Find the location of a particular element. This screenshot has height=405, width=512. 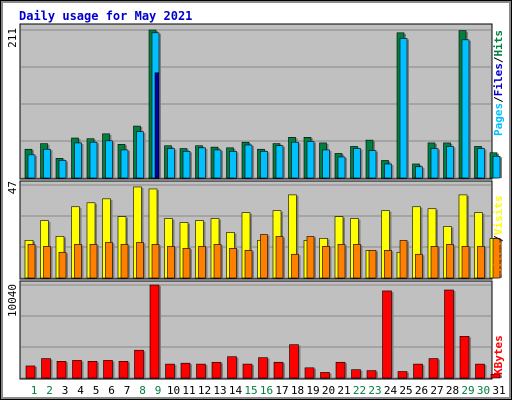

day-label: 29 is located at coordinates (467, 390).